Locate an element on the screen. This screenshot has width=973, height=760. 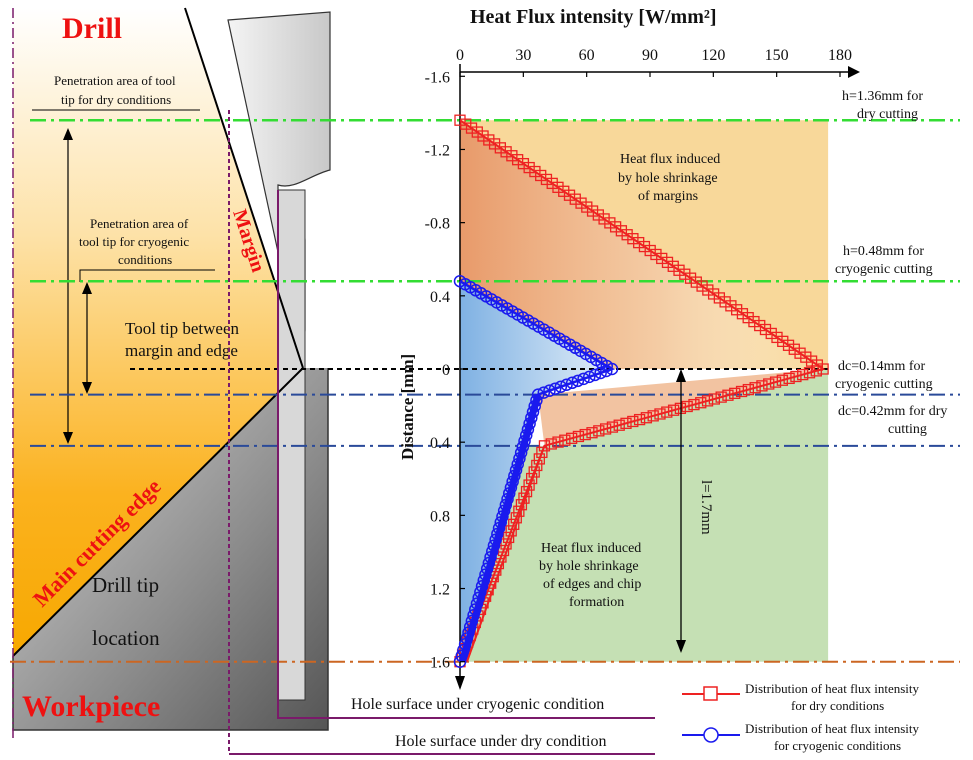
y-tick-label: 1.2 is located at coordinates (440, 590).